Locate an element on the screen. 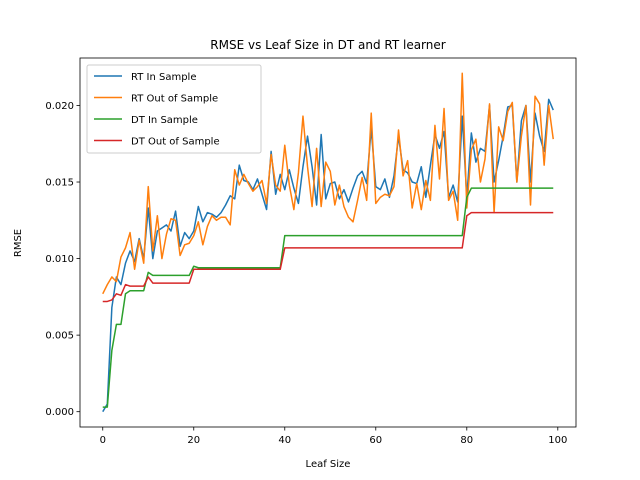 The image size is (640, 480). y-tick-label: 0.010 is located at coordinates (59, 259).